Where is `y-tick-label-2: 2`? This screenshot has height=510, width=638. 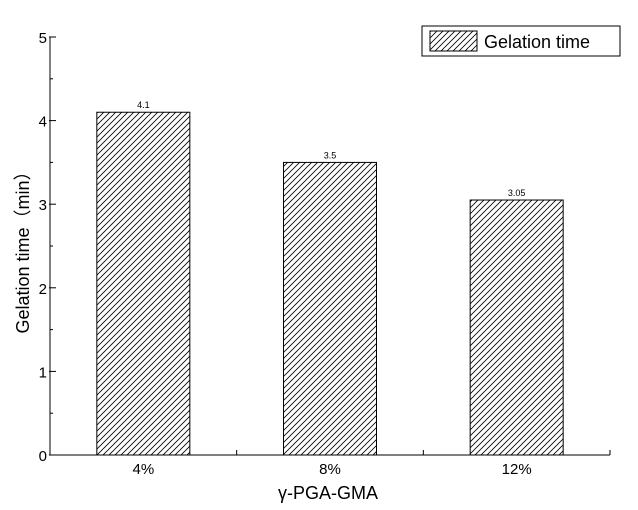
y-tick-label-2: 2 is located at coordinates (43, 289).